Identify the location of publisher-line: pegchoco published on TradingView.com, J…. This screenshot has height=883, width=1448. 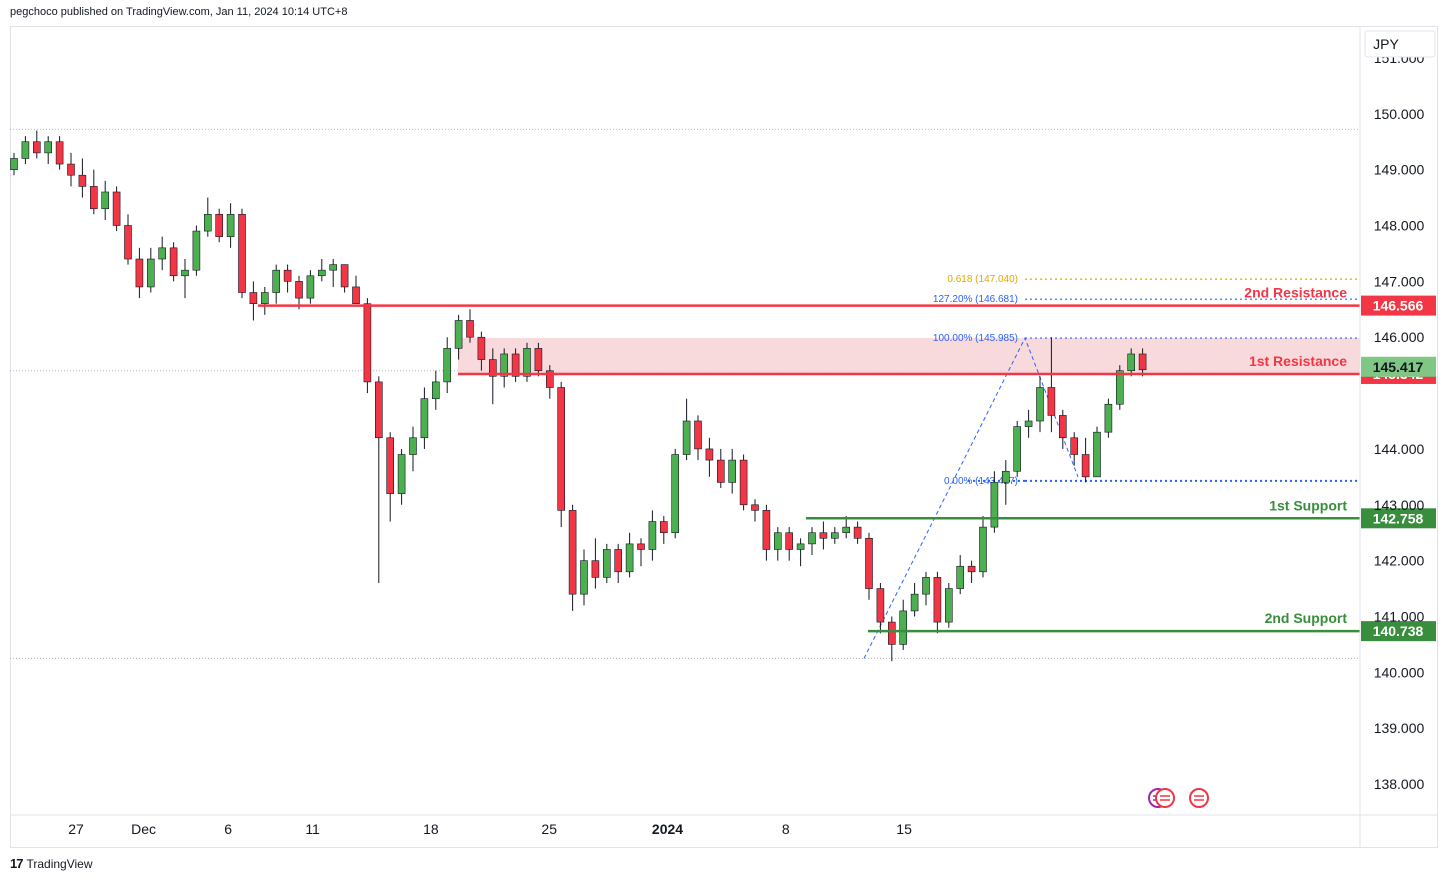
(179, 12).